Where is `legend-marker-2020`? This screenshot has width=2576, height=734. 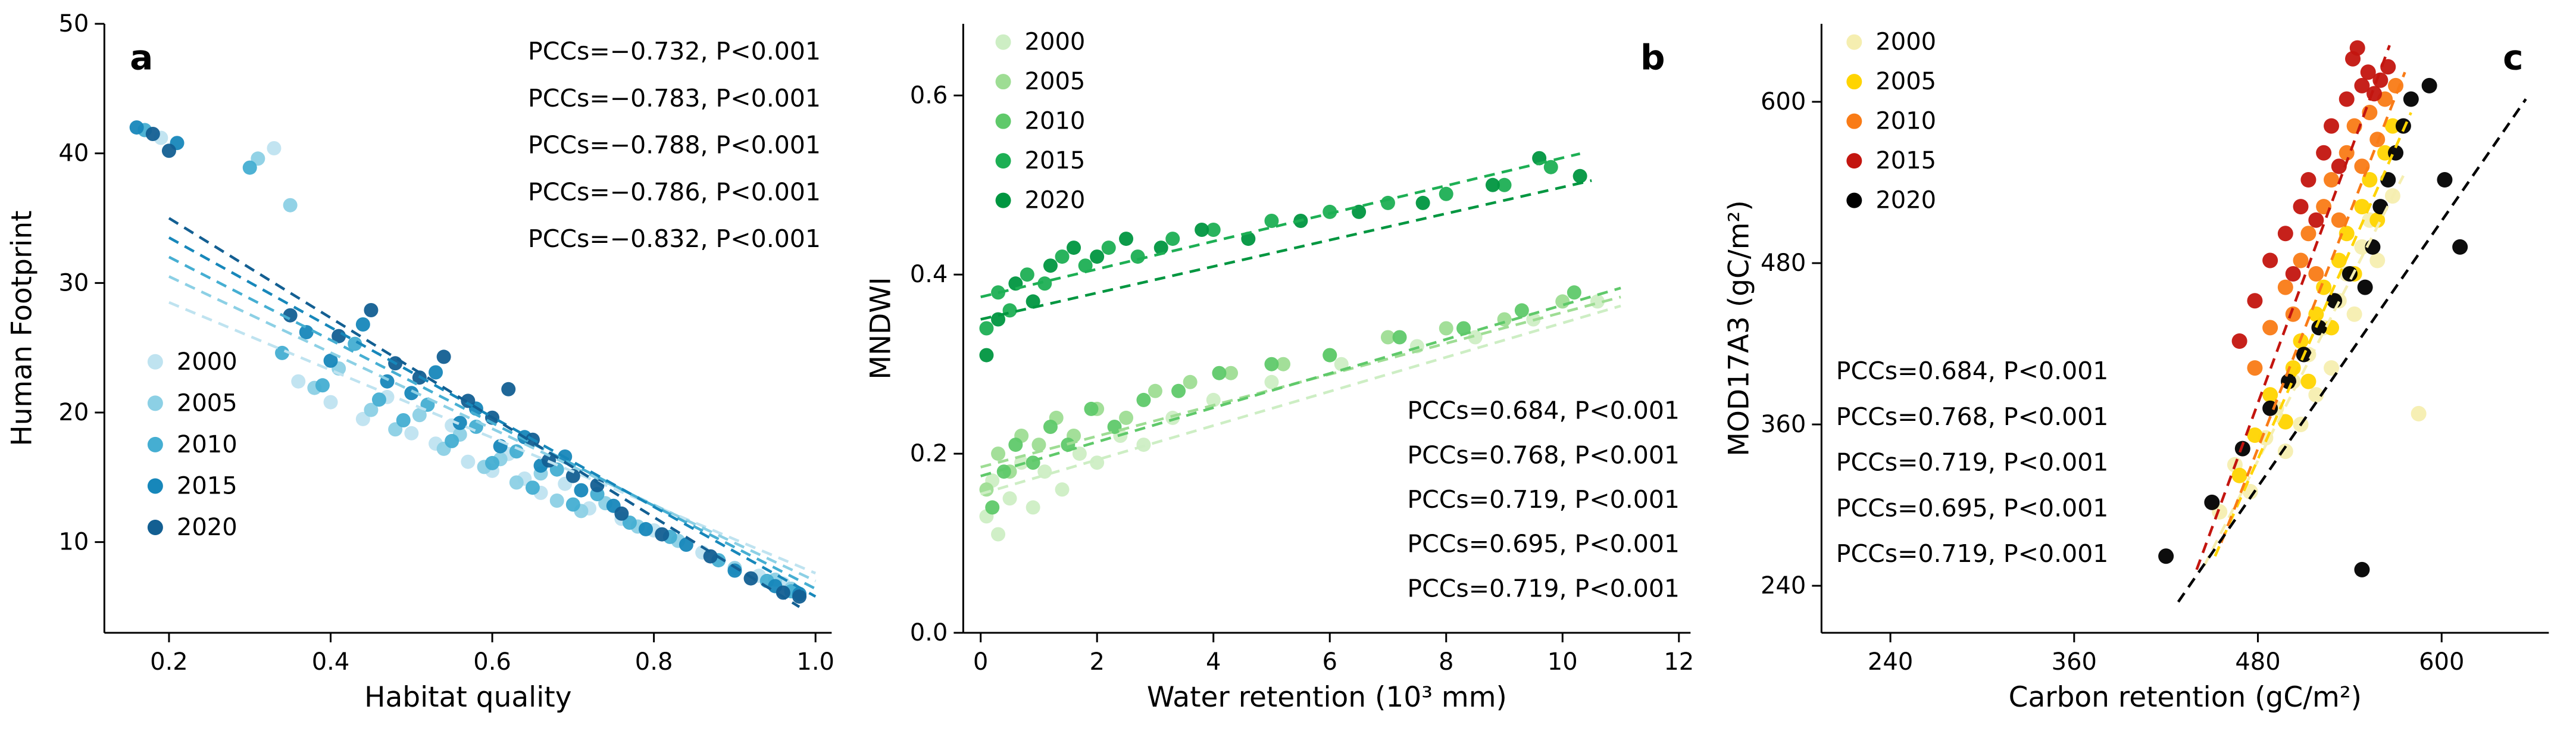
legend-marker-2020 is located at coordinates (1003, 200).